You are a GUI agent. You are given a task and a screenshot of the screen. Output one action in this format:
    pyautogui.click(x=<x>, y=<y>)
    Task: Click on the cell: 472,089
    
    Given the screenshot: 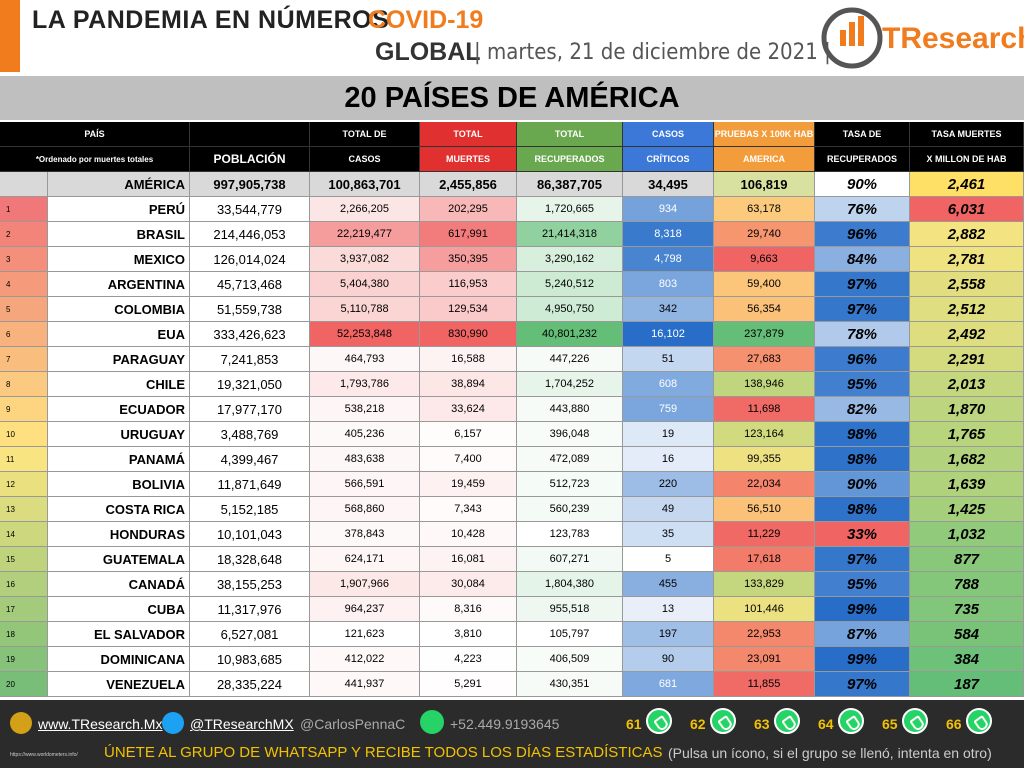 What is the action you would take?
    pyautogui.click(x=570, y=459)
    